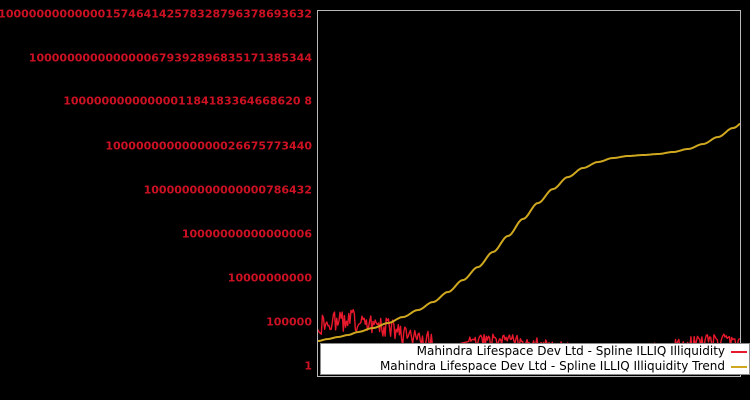 The height and width of the screenshot is (400, 750). I want to click on y-axis-tick-label: 10000000000000006, so click(246, 234).